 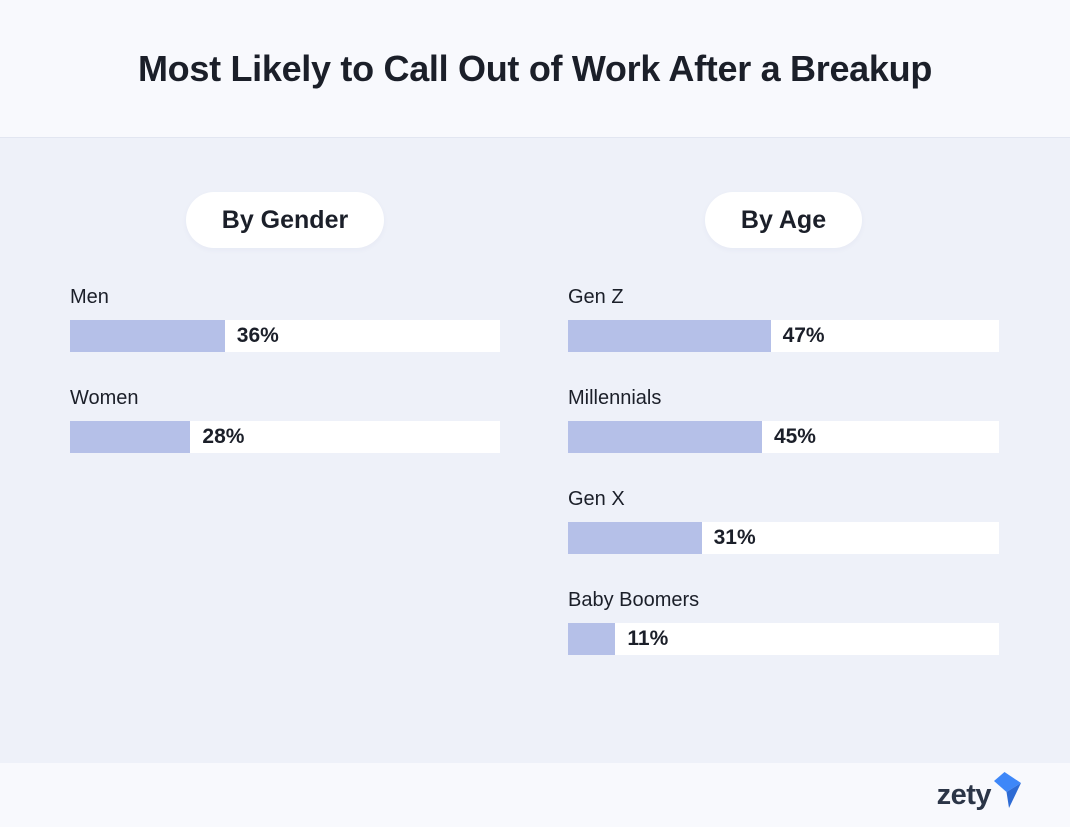 What do you see at coordinates (783, 639) in the screenshot?
I see `bar-track: 11%` at bounding box center [783, 639].